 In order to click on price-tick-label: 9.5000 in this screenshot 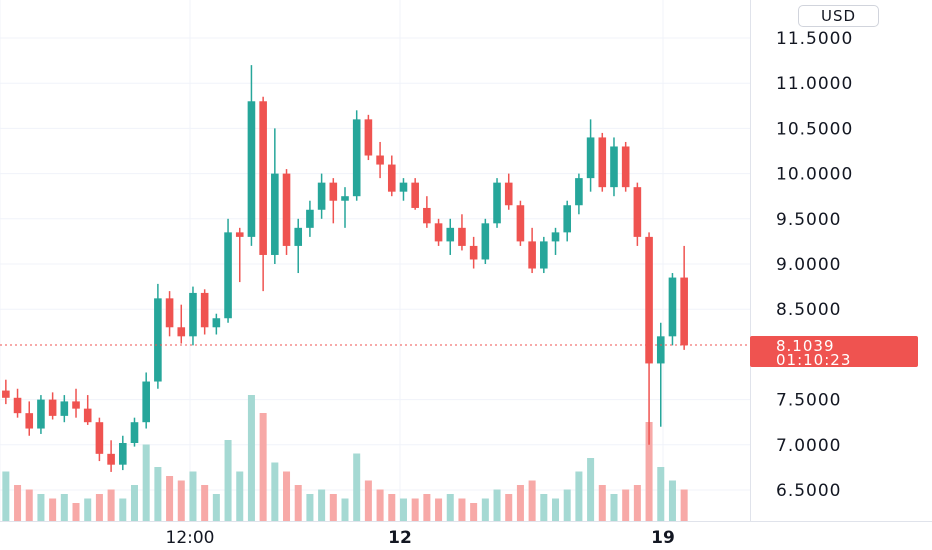, I will do `click(808, 220)`.